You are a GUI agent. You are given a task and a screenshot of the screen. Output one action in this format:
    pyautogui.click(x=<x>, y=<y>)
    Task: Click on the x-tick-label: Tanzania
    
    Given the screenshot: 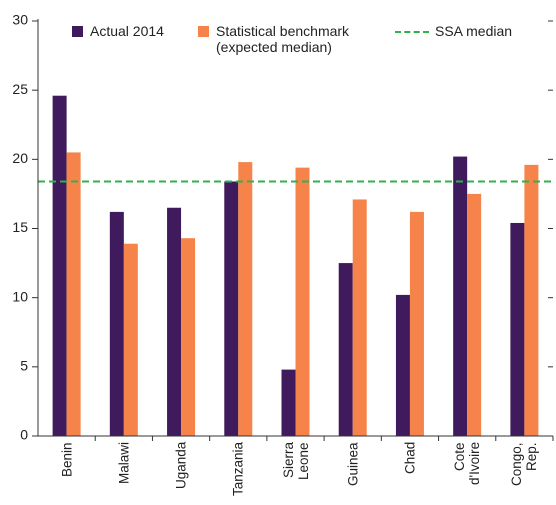 What is the action you would take?
    pyautogui.click(x=238, y=469)
    